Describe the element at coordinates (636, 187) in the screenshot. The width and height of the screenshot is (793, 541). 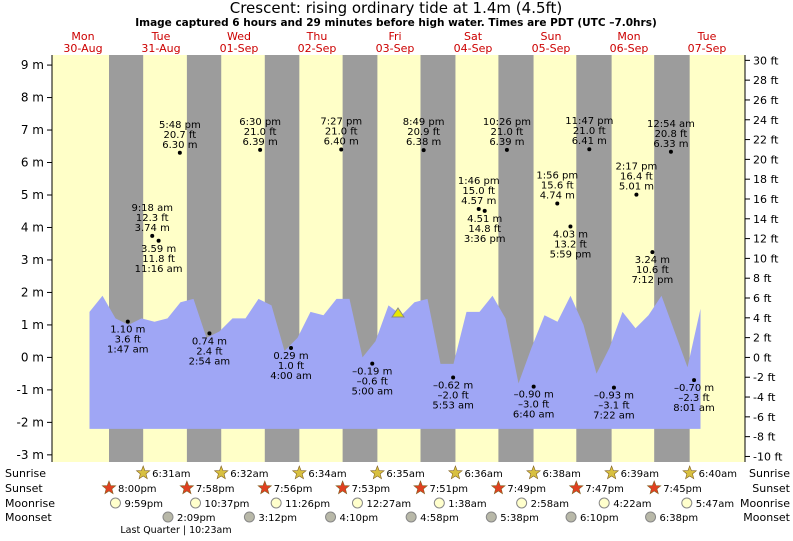
I see `extreme-label: 5.01 m` at that location.